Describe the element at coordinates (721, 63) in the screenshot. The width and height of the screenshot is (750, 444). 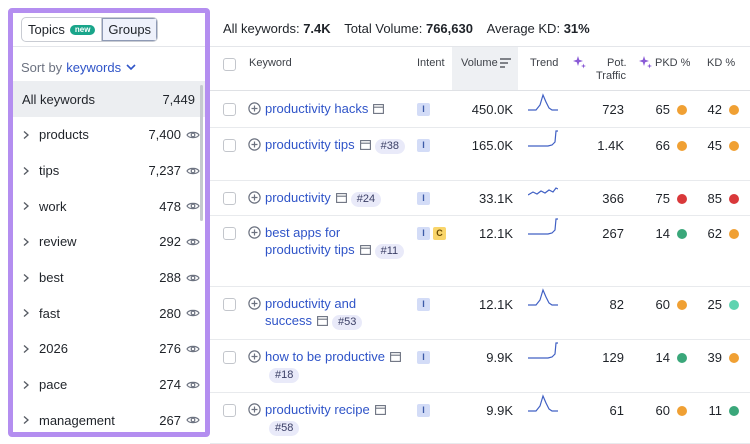
I see `header-kd: KD %` at that location.